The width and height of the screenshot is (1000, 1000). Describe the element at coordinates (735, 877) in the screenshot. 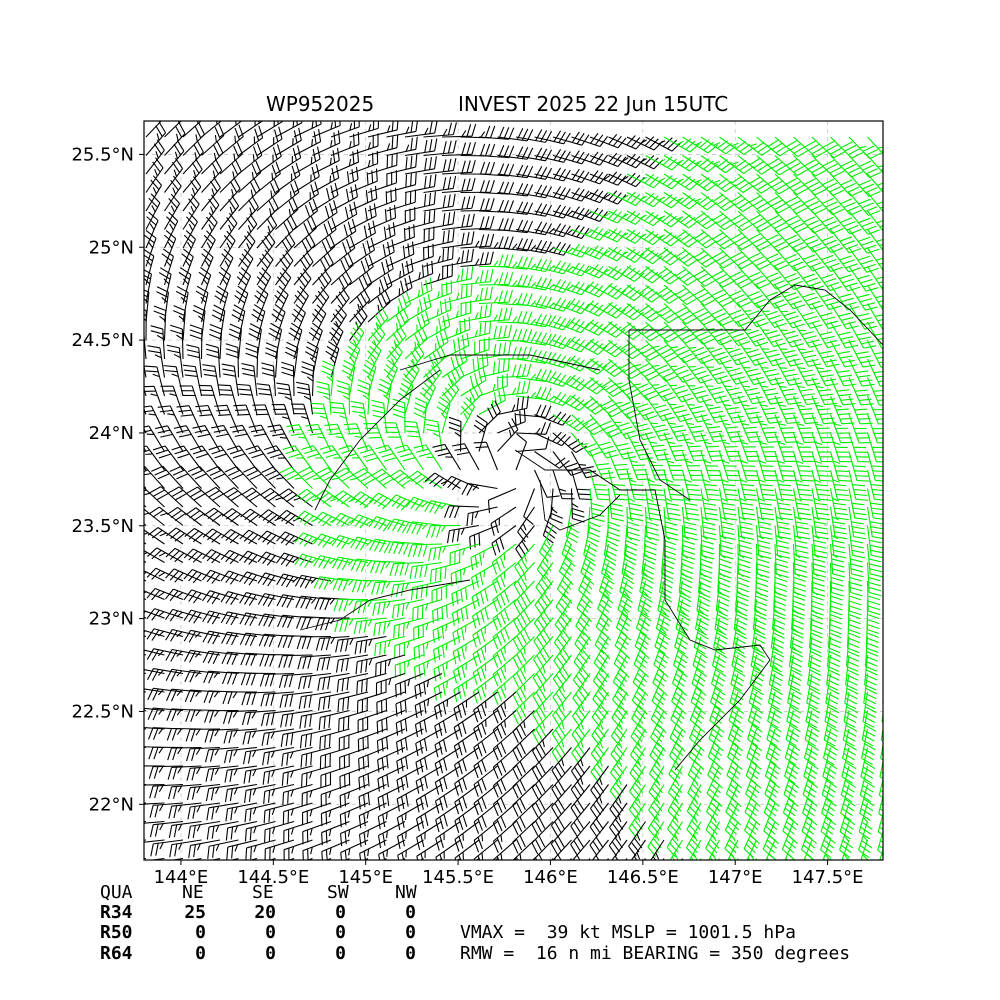

I see `x-tick-label: 147°E` at that location.